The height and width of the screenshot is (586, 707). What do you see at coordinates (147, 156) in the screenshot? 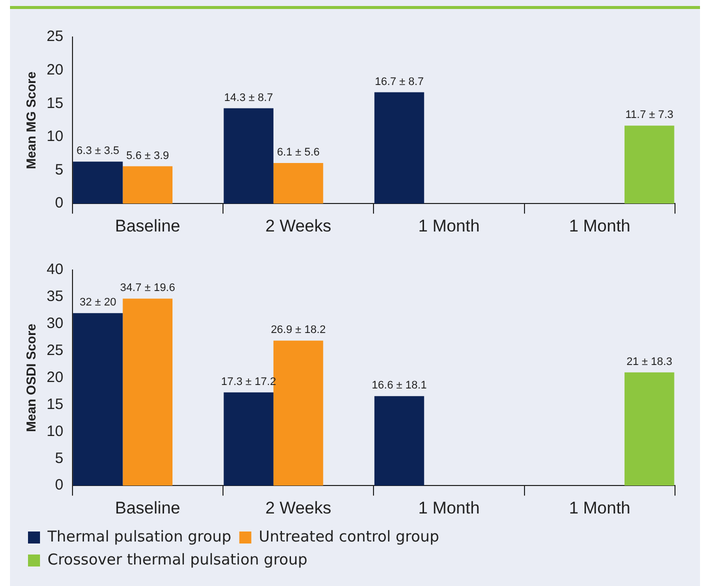
I see `data-label: 5.6 ± 3.9` at bounding box center [147, 156].